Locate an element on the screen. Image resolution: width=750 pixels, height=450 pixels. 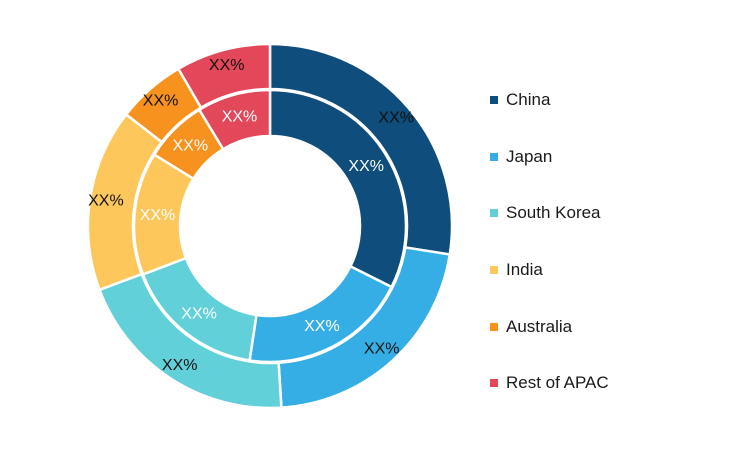
outer-label-china: XX% is located at coordinates (396, 118).